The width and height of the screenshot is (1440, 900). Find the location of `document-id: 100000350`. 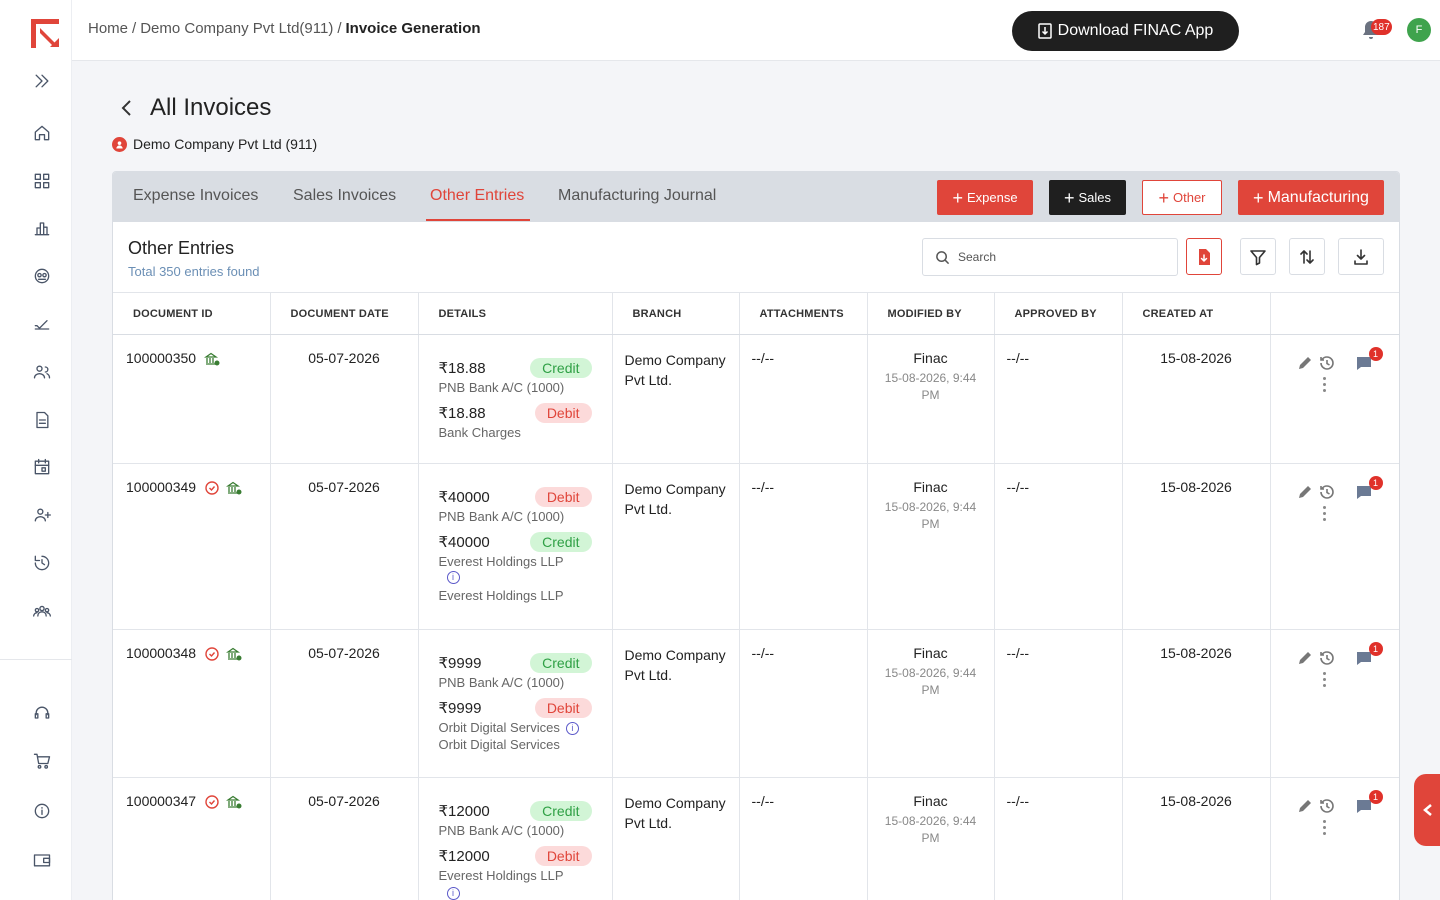

document-id: 100000350 is located at coordinates (161, 358).